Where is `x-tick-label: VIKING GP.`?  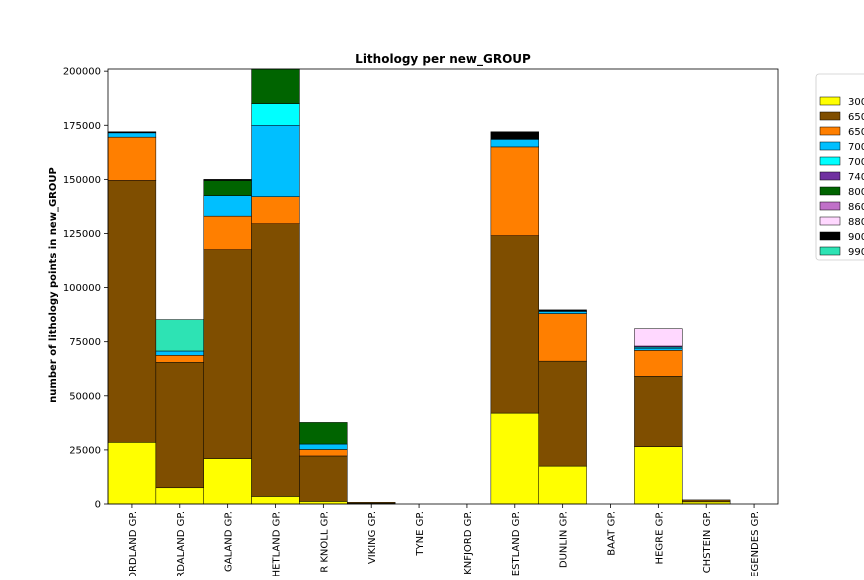
x-tick-label: VIKING GP. is located at coordinates (372, 537).